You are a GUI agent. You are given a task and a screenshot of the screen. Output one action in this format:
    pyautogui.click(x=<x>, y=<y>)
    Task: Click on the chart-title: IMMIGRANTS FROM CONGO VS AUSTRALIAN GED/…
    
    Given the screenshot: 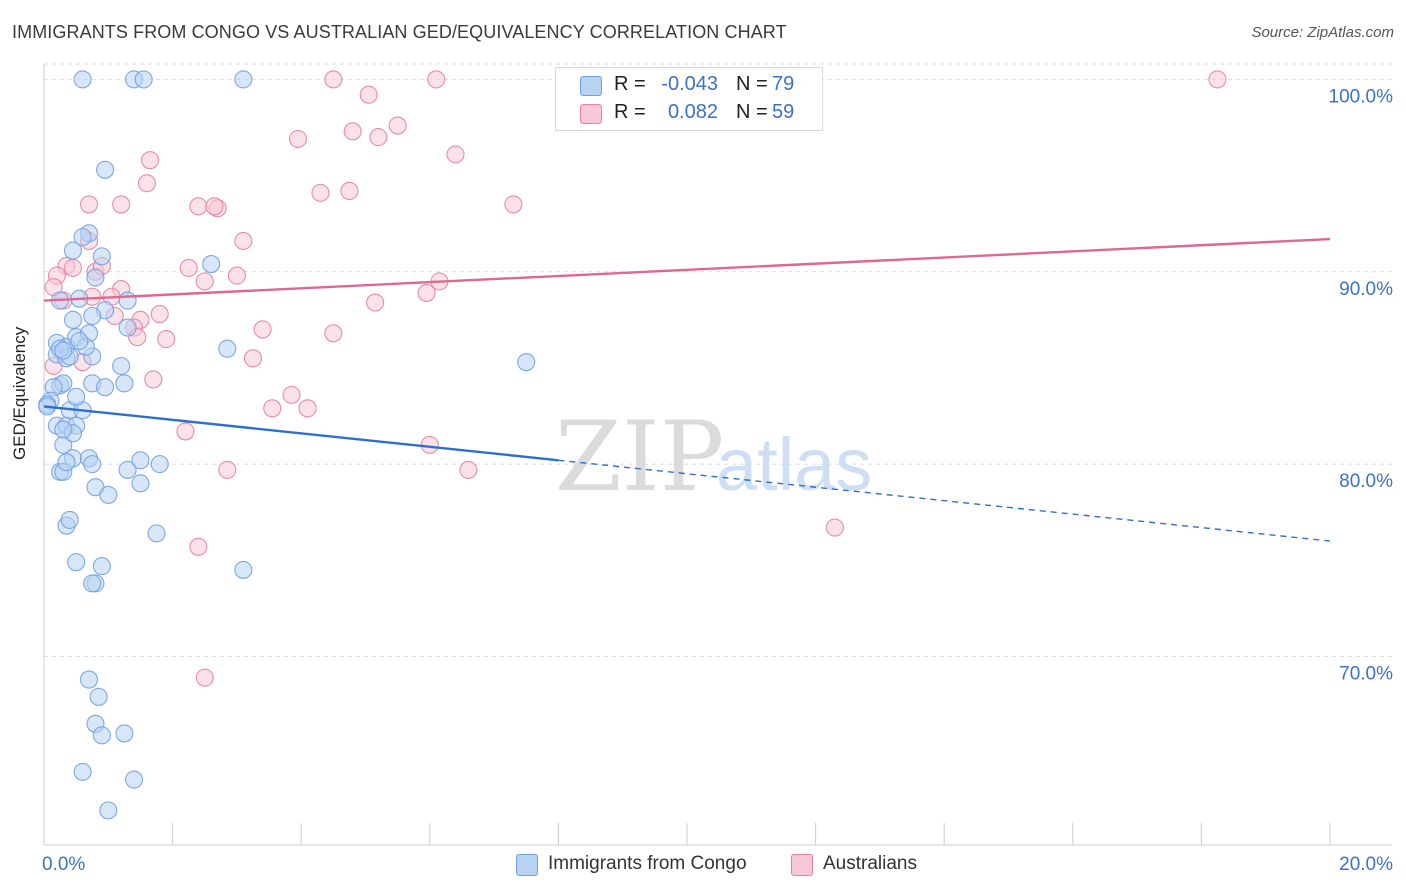 What is the action you would take?
    pyautogui.click(x=399, y=32)
    